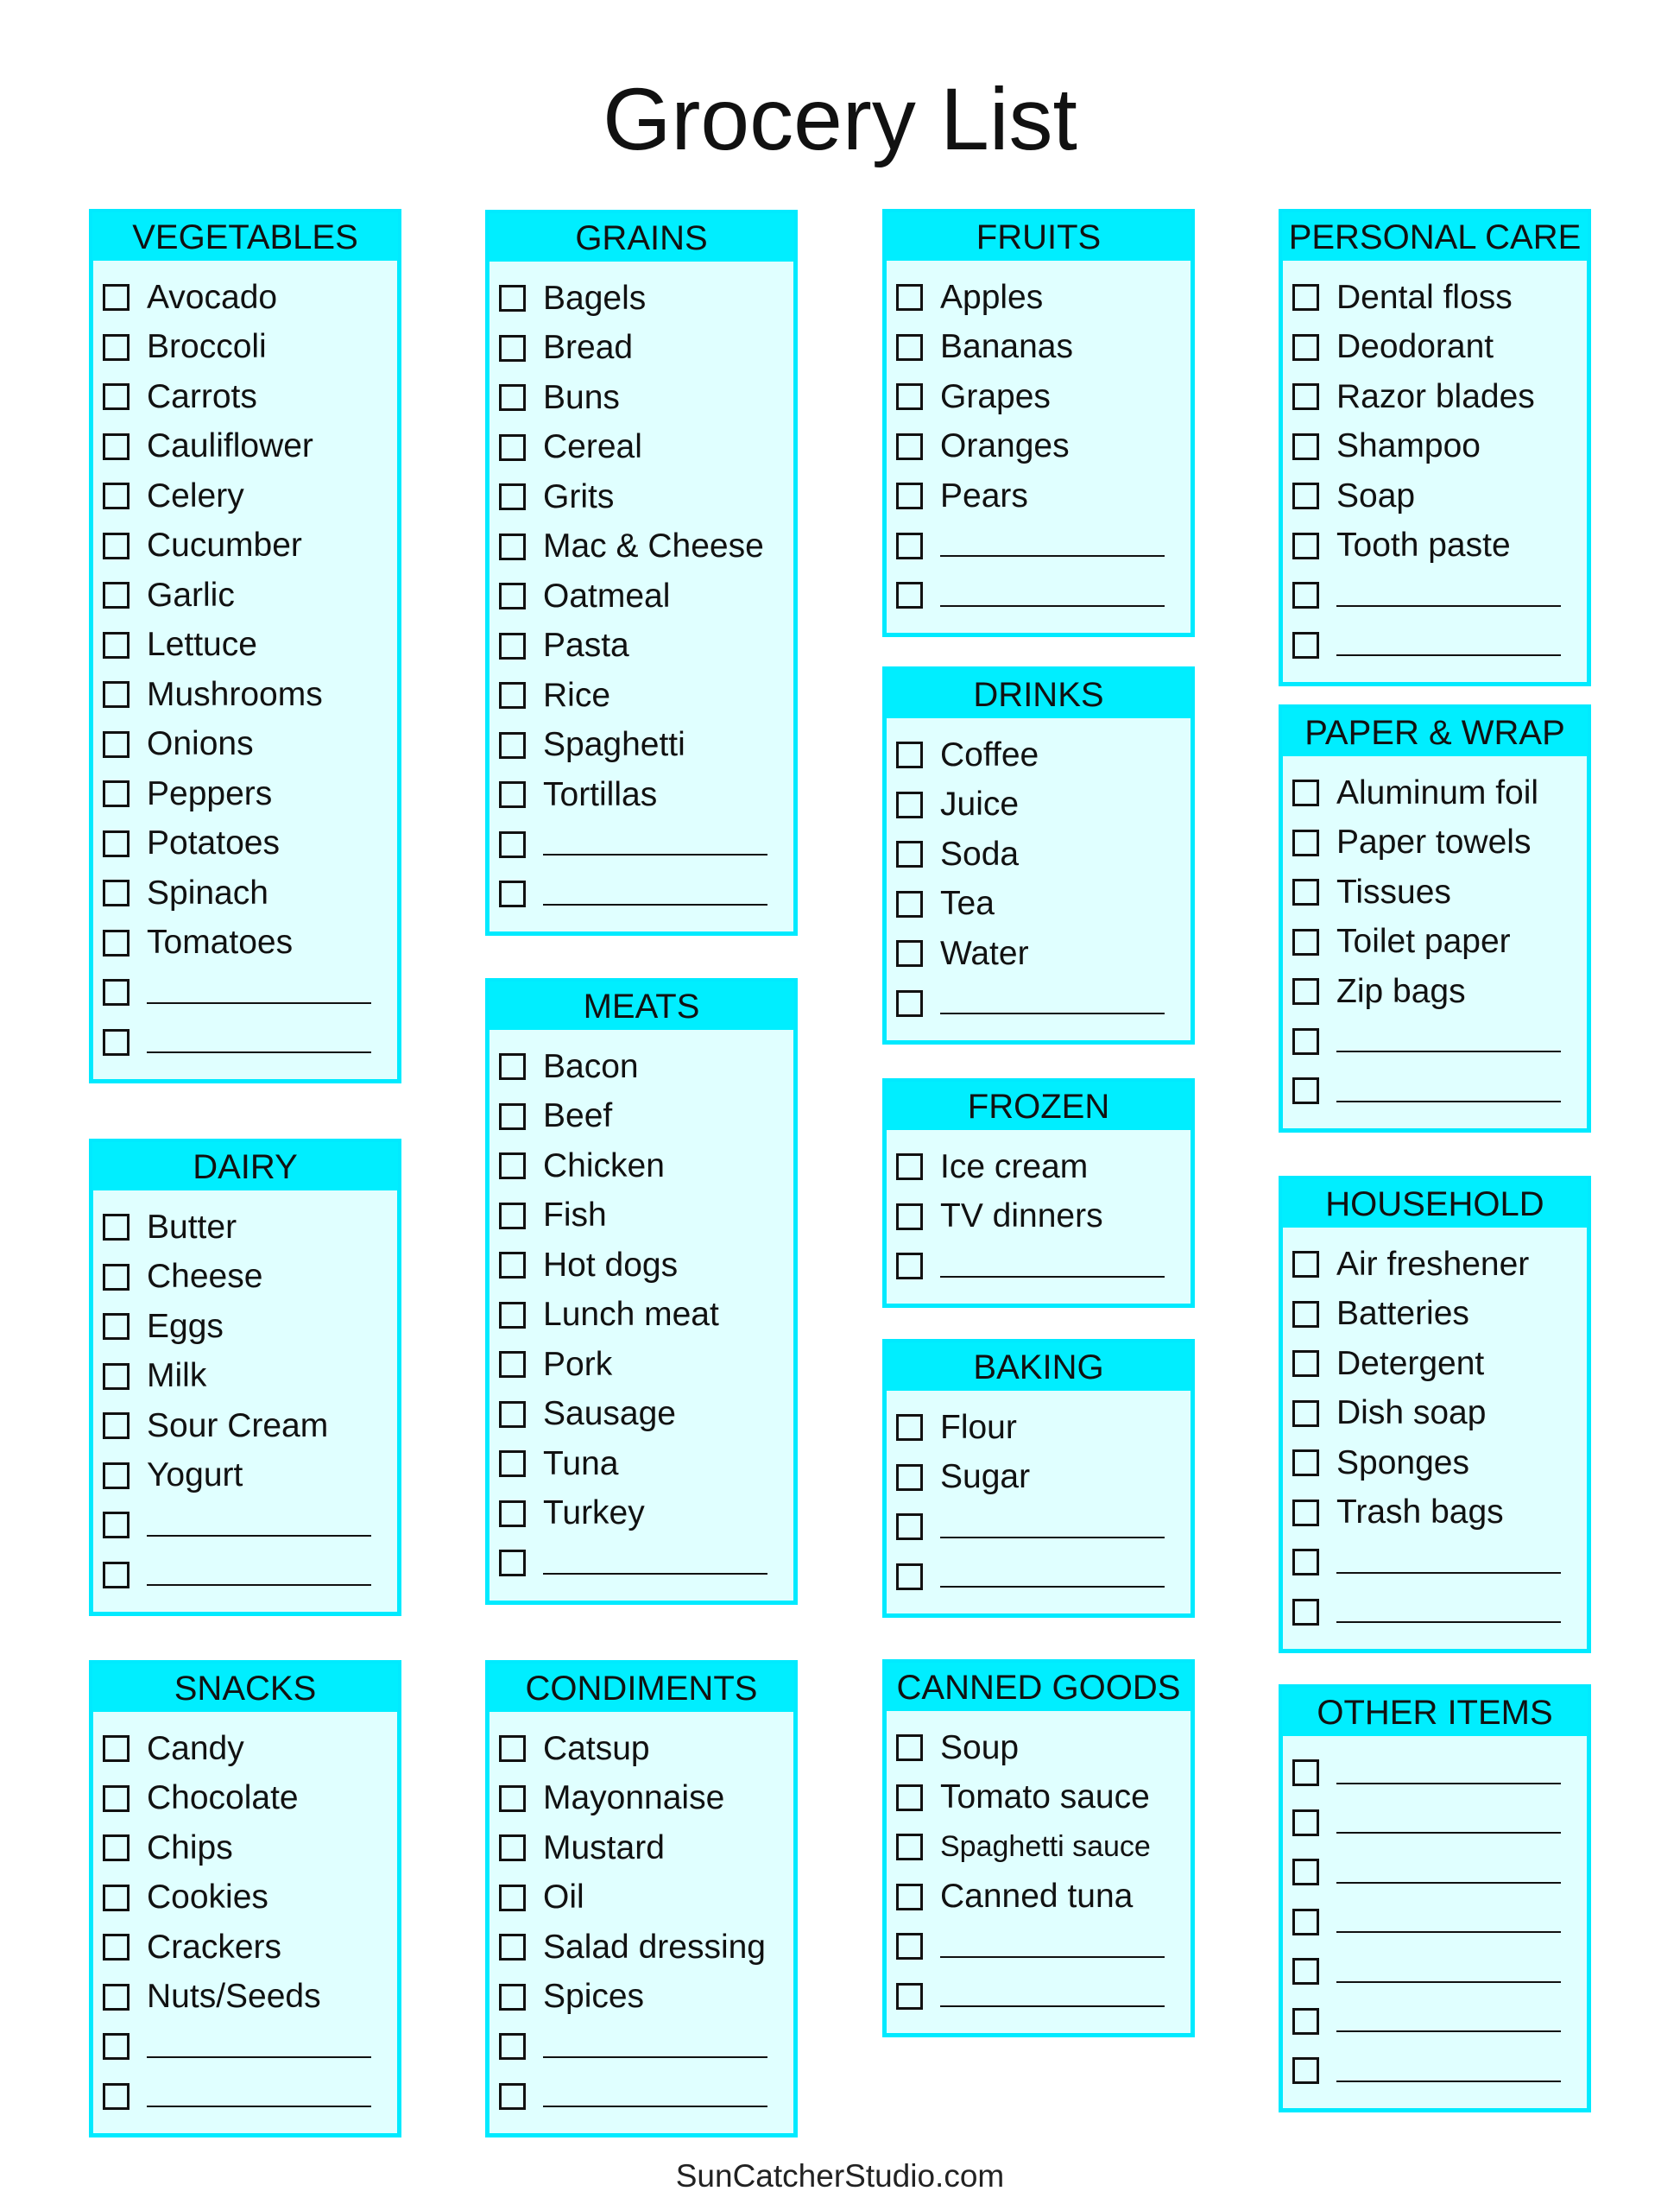 Image resolution: width=1680 pixels, height=2210 pixels. I want to click on list-item: Soda, so click(1039, 855).